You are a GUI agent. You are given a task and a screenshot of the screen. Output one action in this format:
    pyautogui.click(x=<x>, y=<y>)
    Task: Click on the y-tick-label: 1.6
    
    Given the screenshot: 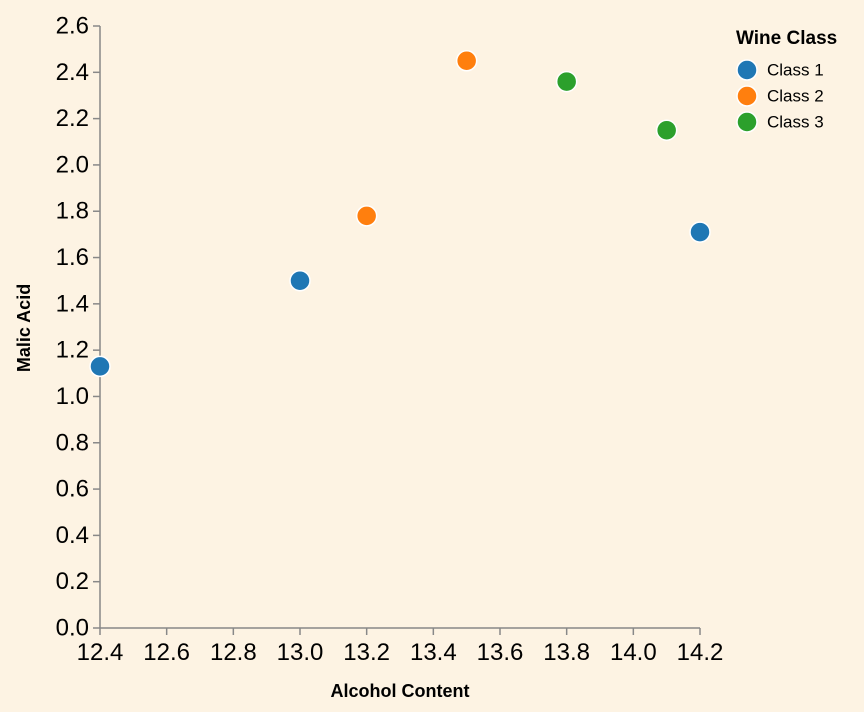 What is the action you would take?
    pyautogui.click(x=72, y=257)
    